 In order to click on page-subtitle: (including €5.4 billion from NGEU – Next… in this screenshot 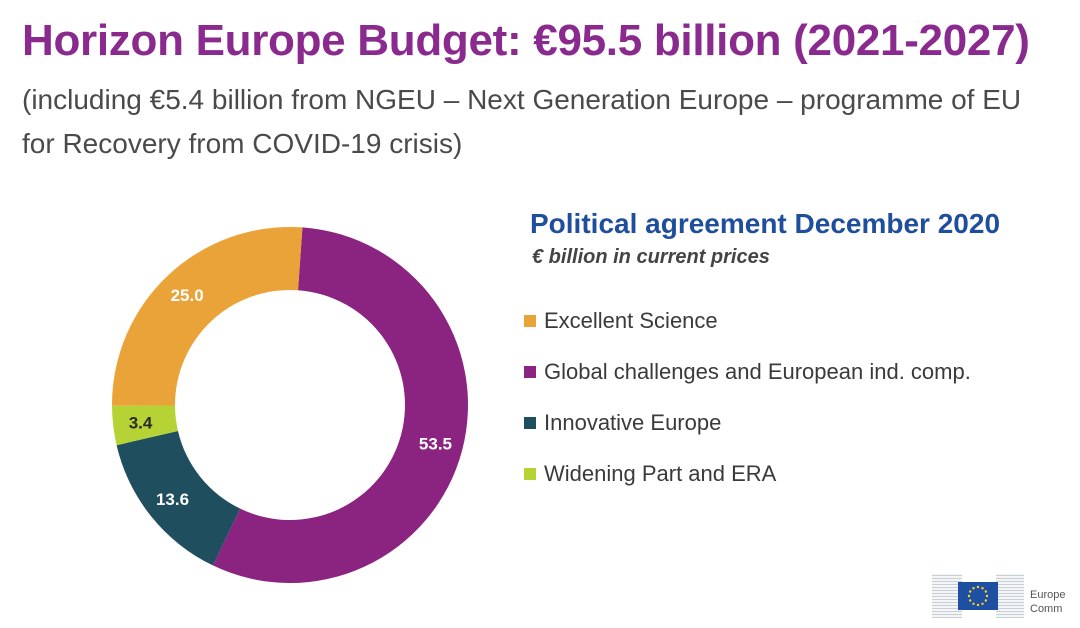, I will do `click(522, 121)`.